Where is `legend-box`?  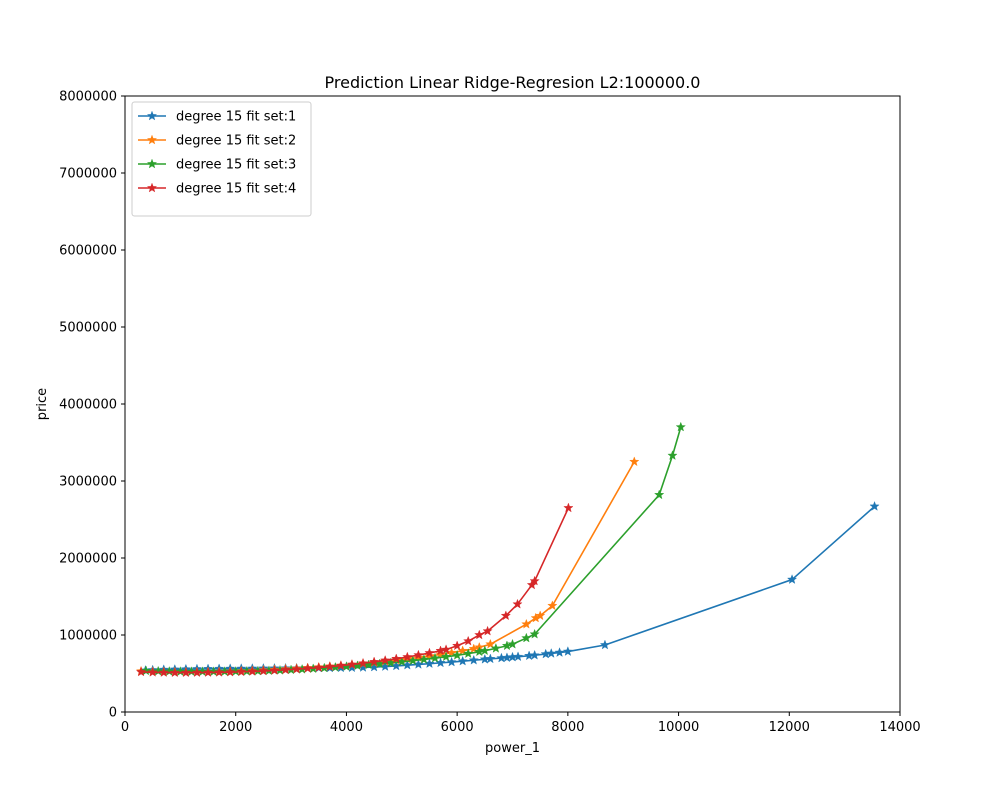 legend-box is located at coordinates (221, 159).